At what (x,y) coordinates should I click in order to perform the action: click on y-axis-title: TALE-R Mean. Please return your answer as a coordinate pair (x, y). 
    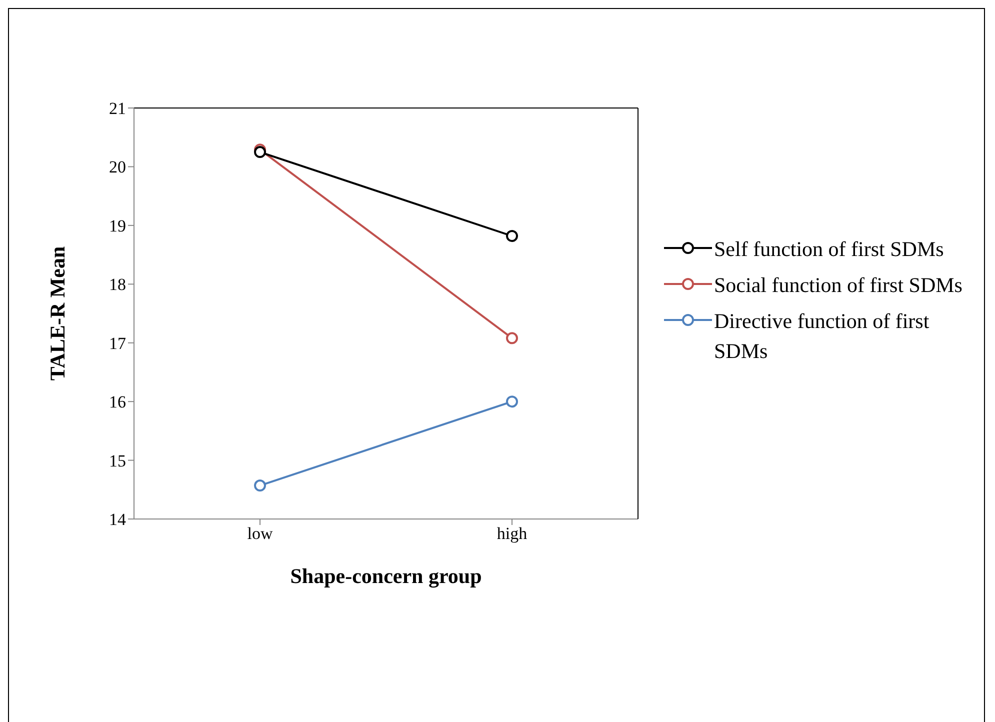
    Looking at the image, I should click on (57, 313).